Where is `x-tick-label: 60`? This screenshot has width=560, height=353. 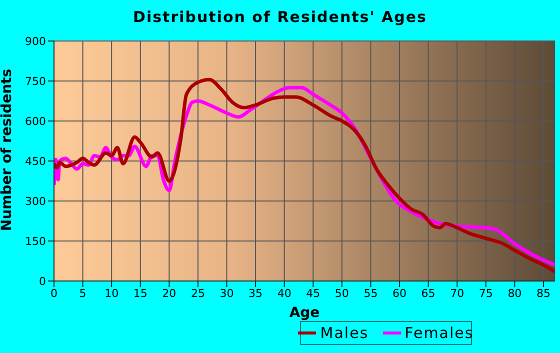
x-tick-label: 60 is located at coordinates (399, 293).